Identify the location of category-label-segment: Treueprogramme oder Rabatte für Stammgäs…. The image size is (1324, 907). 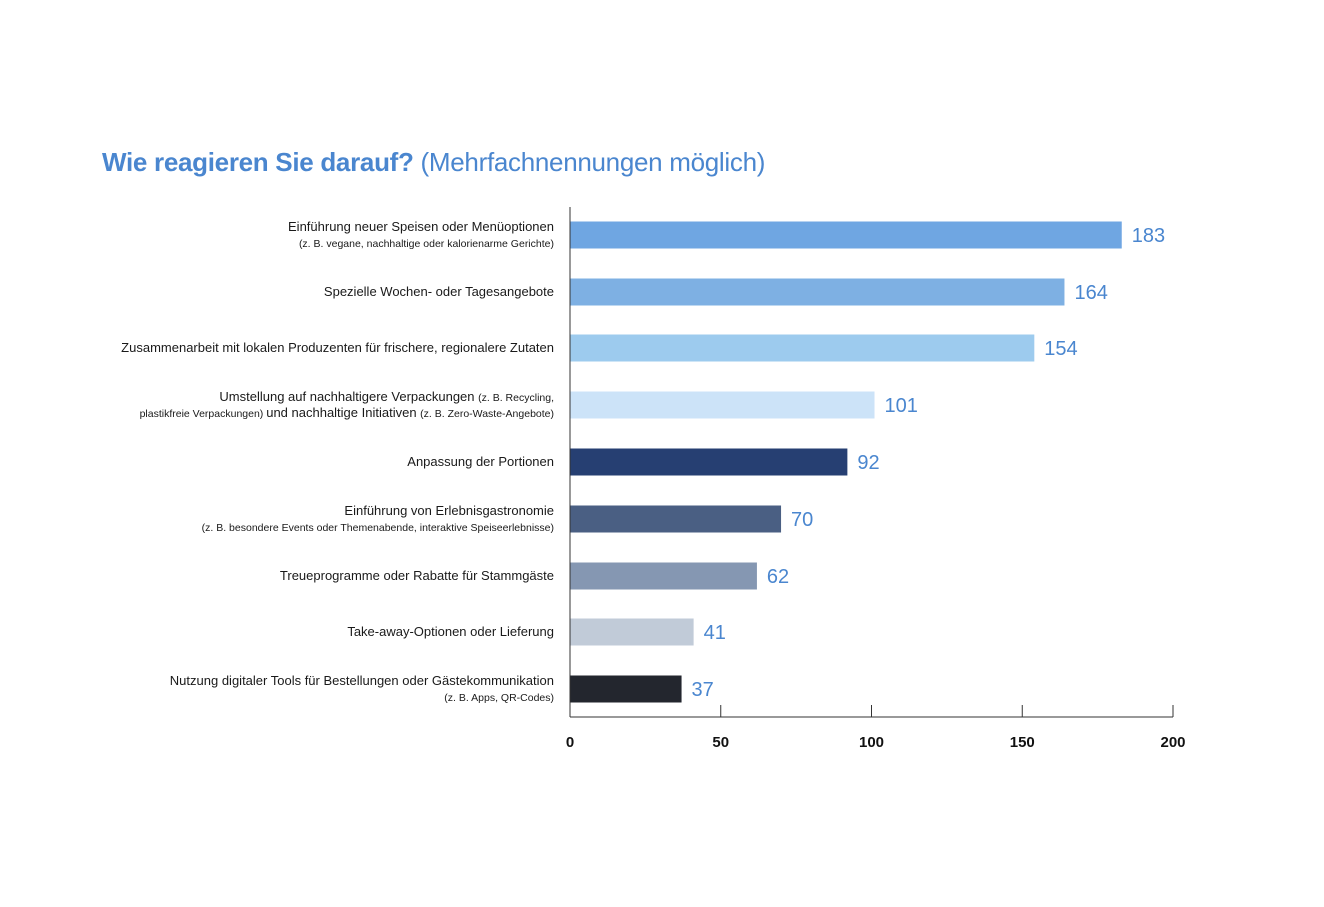
(417, 575).